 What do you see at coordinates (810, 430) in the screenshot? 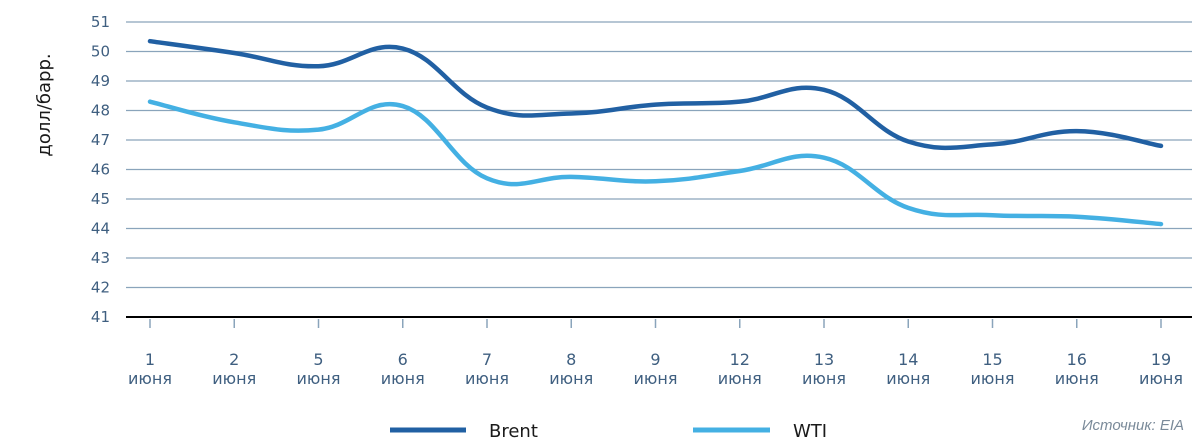
I see `legend-label-wti: WTI` at bounding box center [810, 430].